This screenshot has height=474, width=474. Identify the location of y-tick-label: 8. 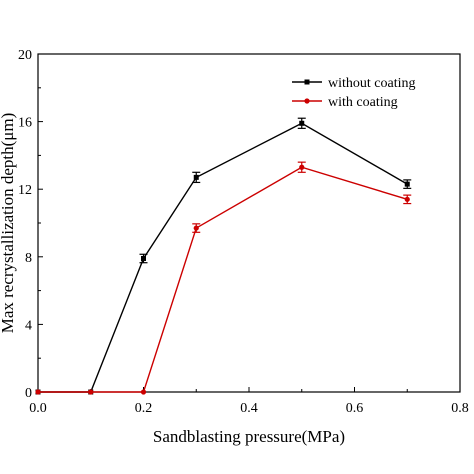
(28, 258).